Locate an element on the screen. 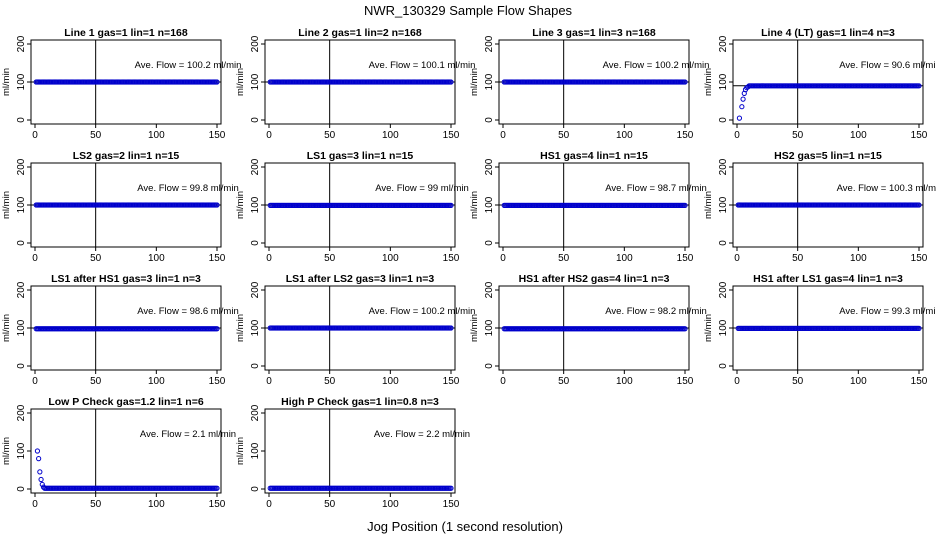 The height and width of the screenshot is (540, 936). panel-title: Low P Check gas=1.2 lin=1 n=6 is located at coordinates (125, 402).